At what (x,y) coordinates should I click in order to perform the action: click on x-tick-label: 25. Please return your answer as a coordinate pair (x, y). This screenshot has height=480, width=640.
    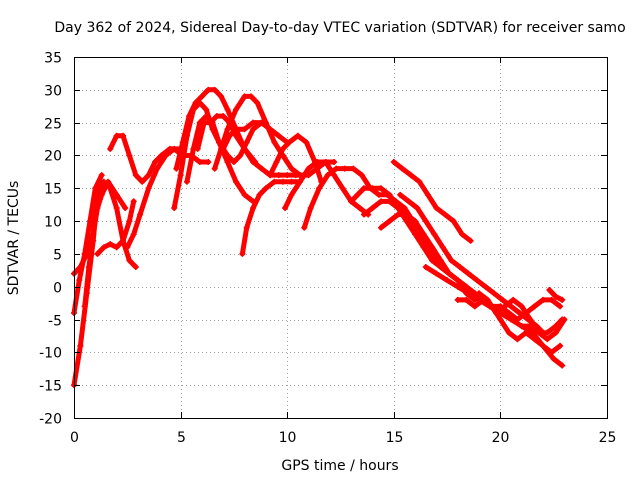
    Looking at the image, I should click on (608, 438).